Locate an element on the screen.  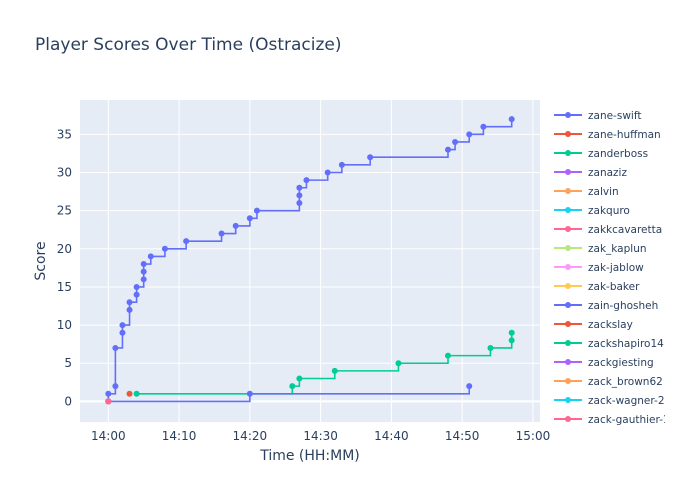
legend-label: zain-ghosheh is located at coordinates (623, 306).